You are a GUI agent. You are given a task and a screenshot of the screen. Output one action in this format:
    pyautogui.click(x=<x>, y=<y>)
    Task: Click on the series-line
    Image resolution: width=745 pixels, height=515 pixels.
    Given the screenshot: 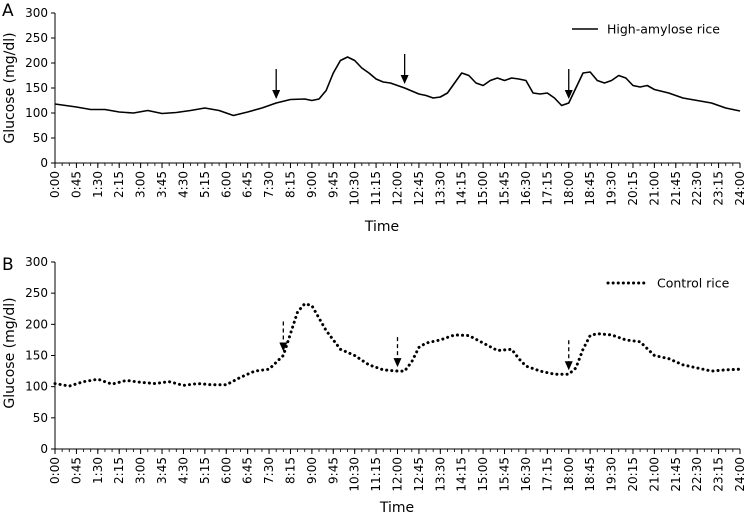 What is the action you would take?
    pyautogui.click(x=397, y=86)
    